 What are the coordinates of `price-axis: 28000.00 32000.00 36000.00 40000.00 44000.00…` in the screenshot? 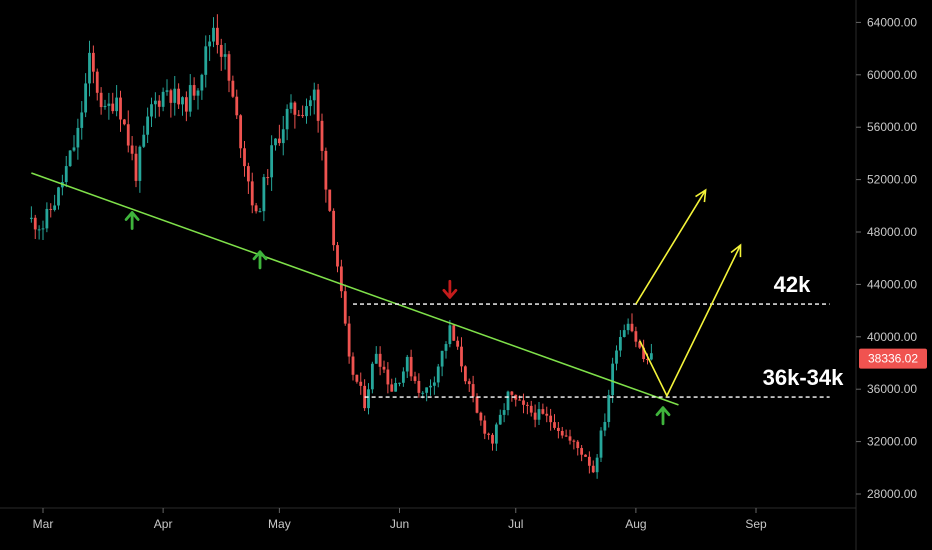 It's located at (891, 258).